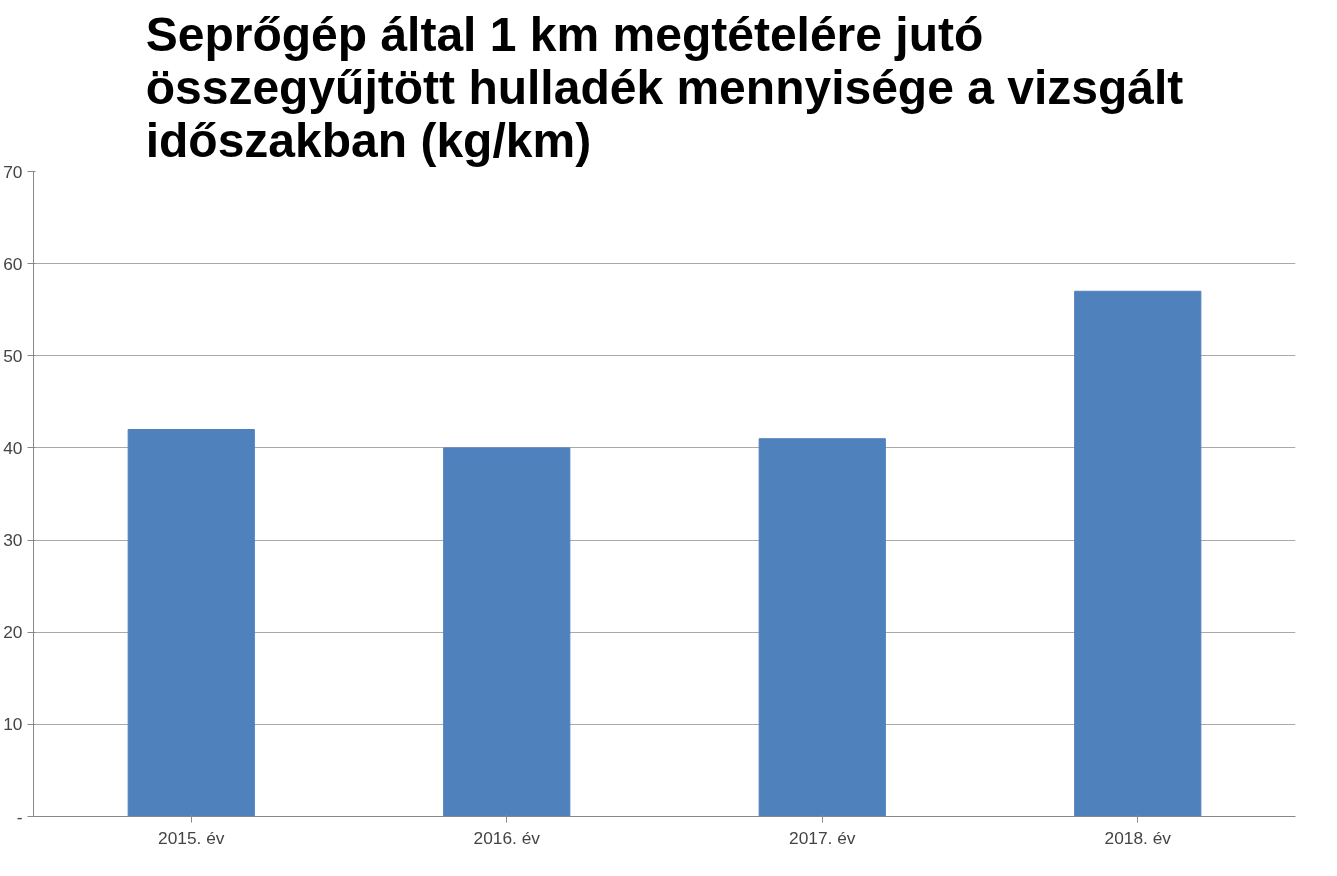 Image resolution: width=1337 pixels, height=876 pixels. I want to click on y-tick-label: 30, so click(13, 540).